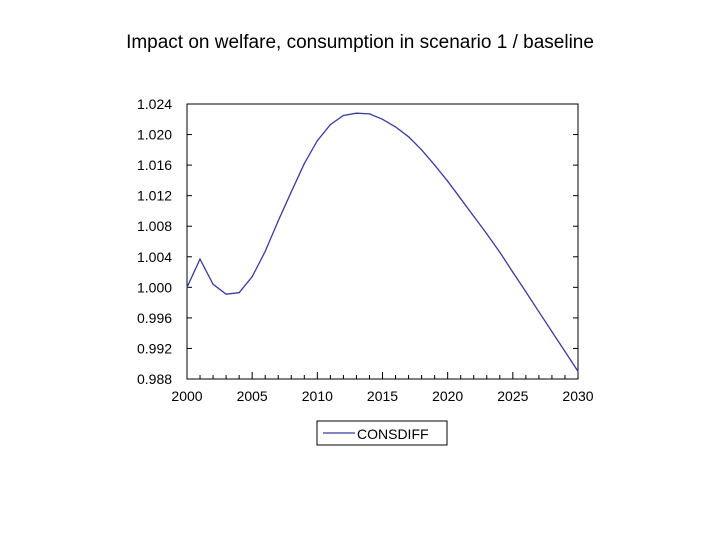  Describe the element at coordinates (154, 196) in the screenshot. I see `y-tick-label: 1.012` at that location.